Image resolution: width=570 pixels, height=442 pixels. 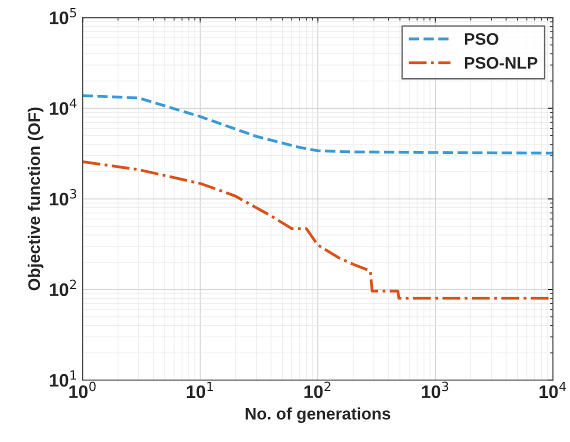 I want to click on x-tick-label: 10$^{3}$, so click(x=435, y=390).